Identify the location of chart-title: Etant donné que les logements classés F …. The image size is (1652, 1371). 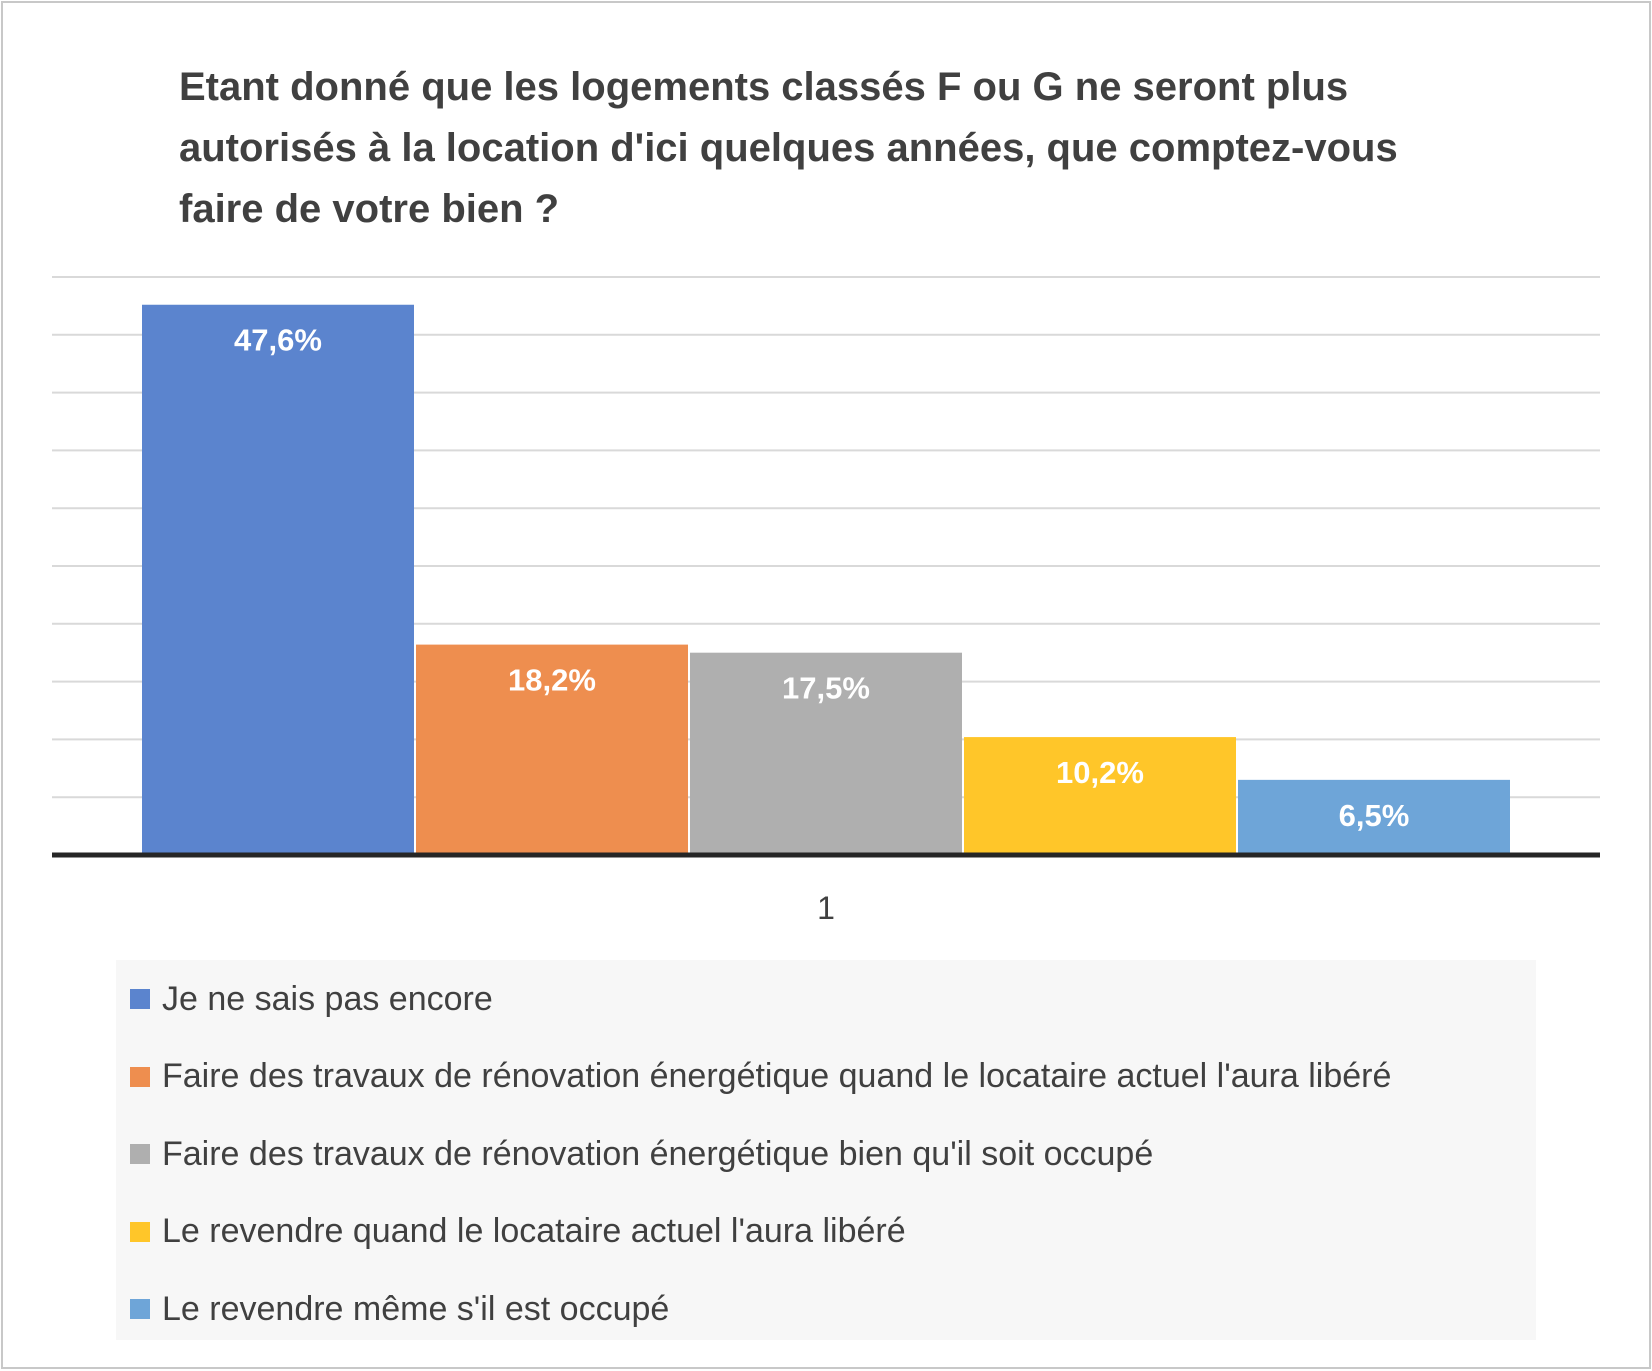
(788, 148).